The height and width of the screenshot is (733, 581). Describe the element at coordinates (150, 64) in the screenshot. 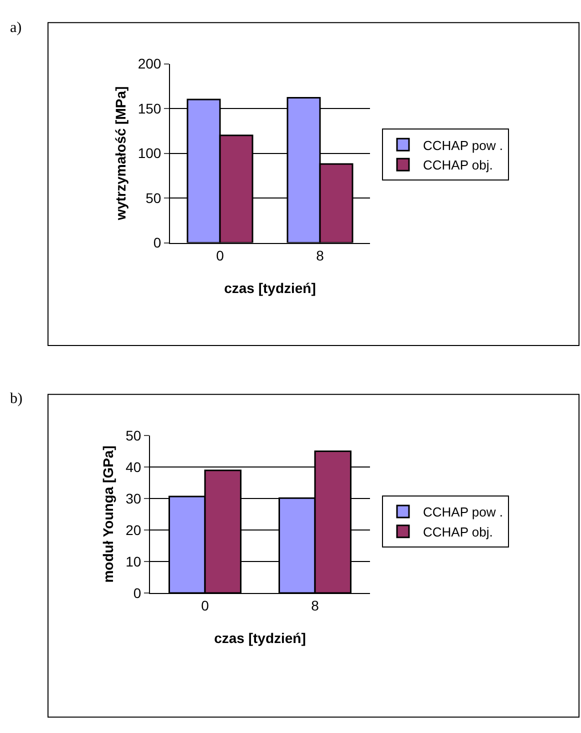

I see `y-tick-label: 200` at that location.